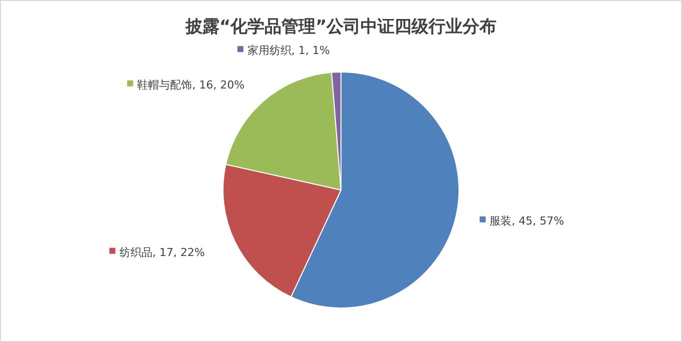 This screenshot has height=342, width=682. What do you see at coordinates (162, 252) in the screenshot?
I see `legend-label: 纺织品, 17, 22%` at bounding box center [162, 252].